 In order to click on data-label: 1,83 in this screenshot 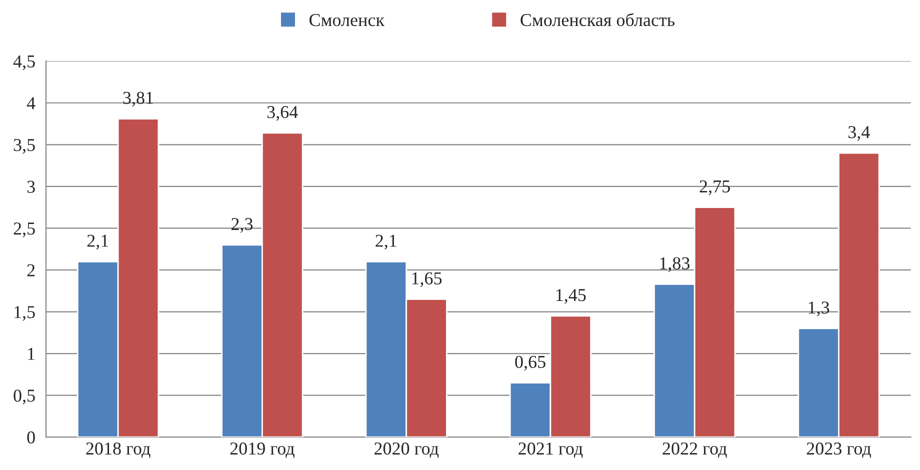, I will do `click(675, 264)`.